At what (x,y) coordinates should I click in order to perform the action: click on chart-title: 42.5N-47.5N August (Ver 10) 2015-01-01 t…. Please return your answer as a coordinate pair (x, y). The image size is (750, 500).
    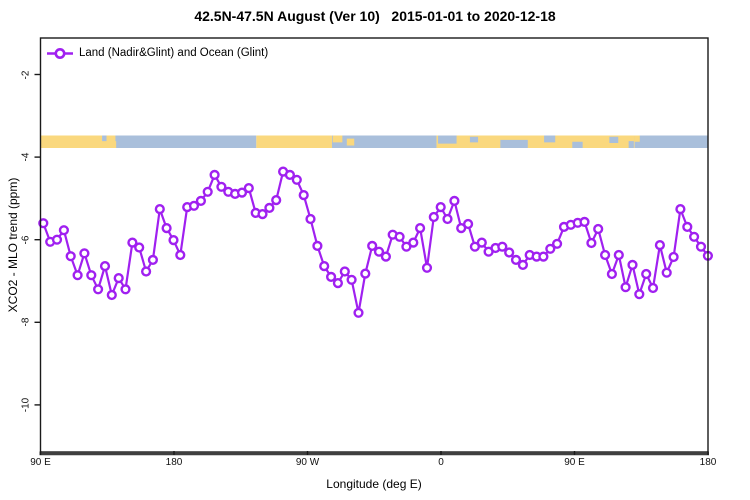
    Looking at the image, I should click on (375, 16).